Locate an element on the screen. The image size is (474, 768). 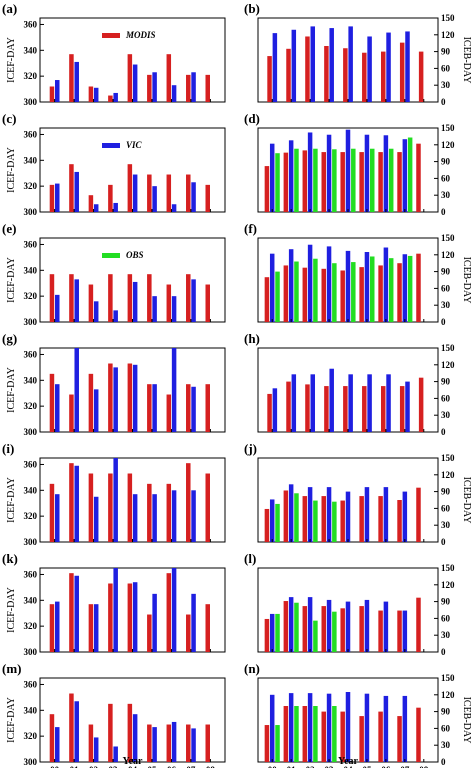
x-axis-title: Year is located at coordinates (348, 761).